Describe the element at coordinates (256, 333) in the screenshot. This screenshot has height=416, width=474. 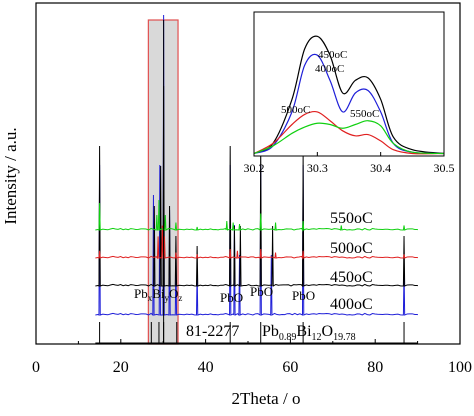
I see `reference-sticks` at that location.